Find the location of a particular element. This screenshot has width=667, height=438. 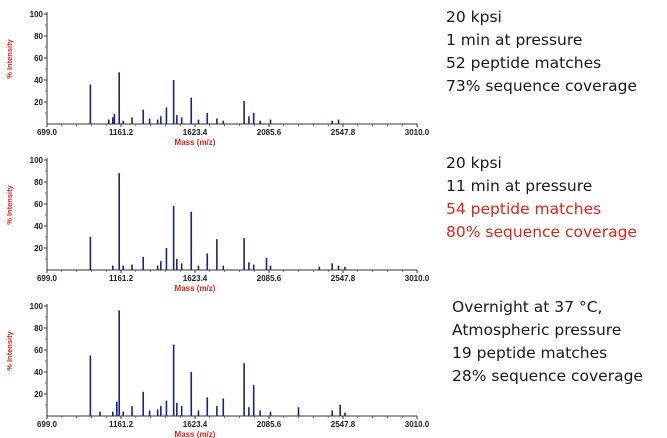

time-label: 11 min at pressure is located at coordinates (519, 186).